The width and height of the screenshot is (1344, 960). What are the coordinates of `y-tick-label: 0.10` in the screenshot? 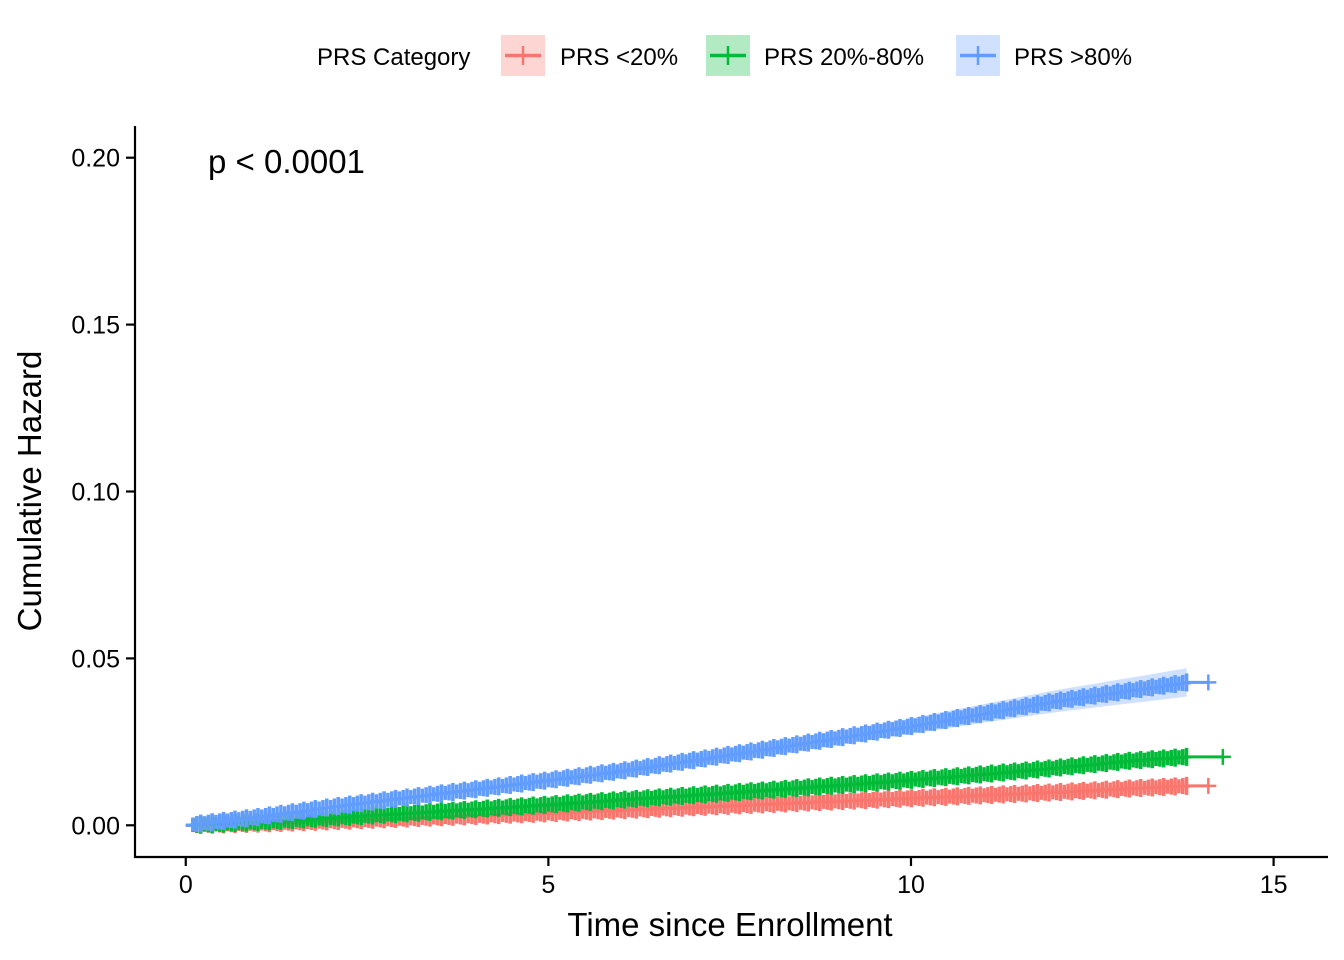 It's located at (95, 493).